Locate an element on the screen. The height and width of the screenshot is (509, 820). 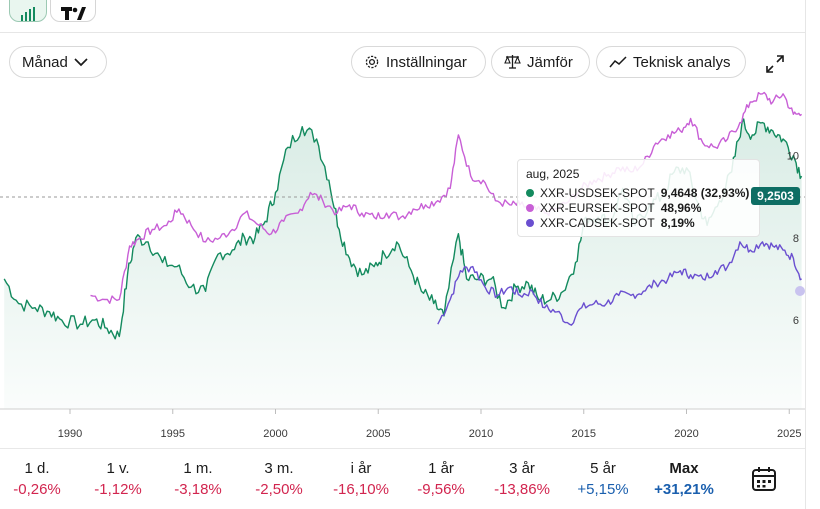
period-3m: 3 m. -2,50% is located at coordinates (279, 479).